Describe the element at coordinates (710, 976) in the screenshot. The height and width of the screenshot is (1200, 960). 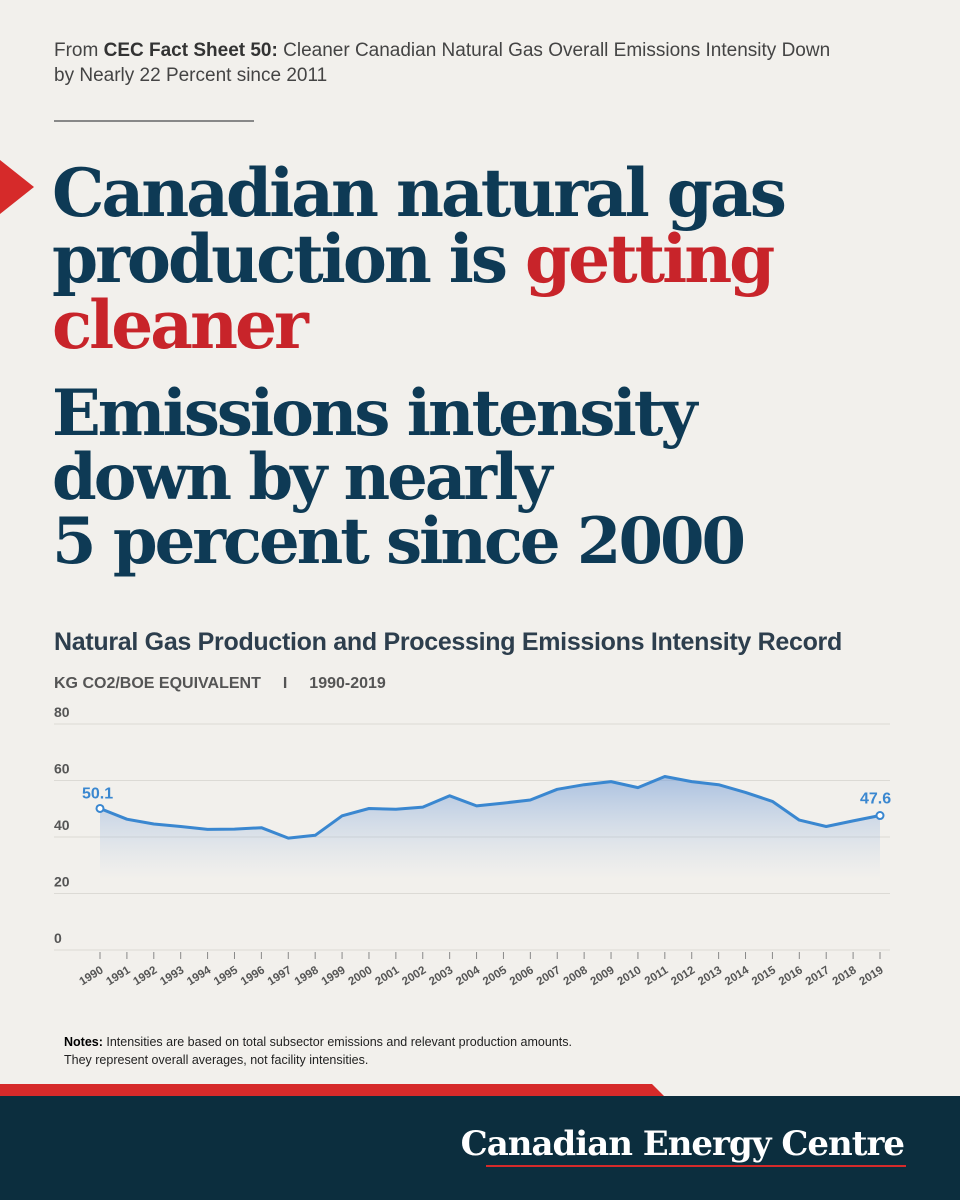
I see `x-tick-label: 2013` at that location.